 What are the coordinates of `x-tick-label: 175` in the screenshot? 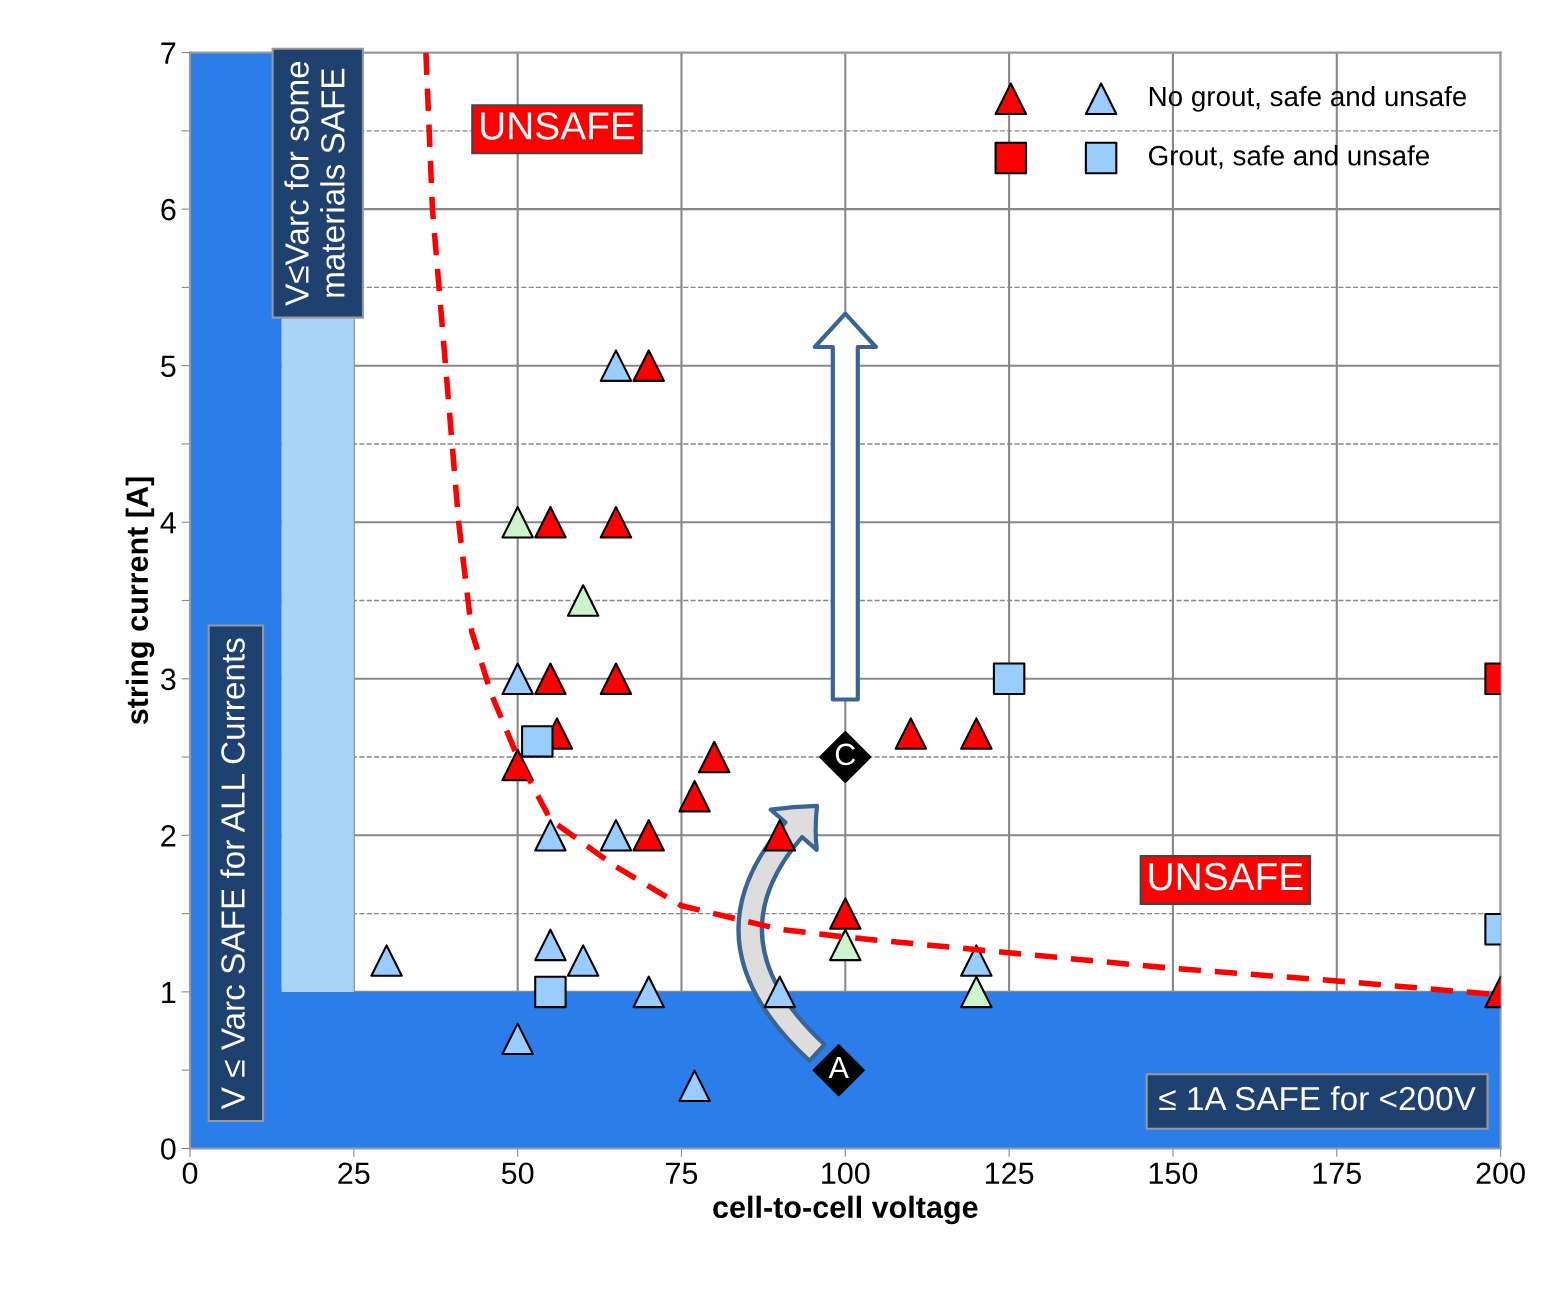 It's located at (1337, 1173).